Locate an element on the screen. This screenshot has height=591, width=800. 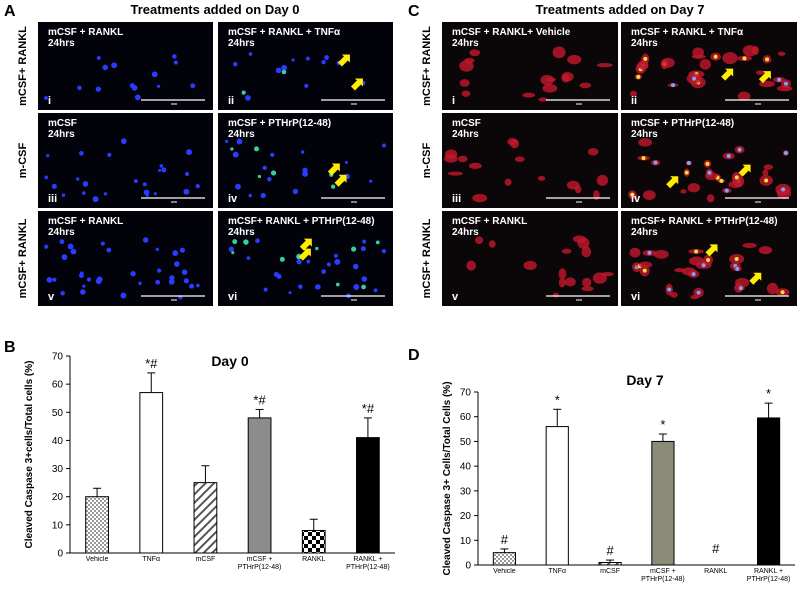
x-tick-label: TNFα is located at coordinates (151, 559).